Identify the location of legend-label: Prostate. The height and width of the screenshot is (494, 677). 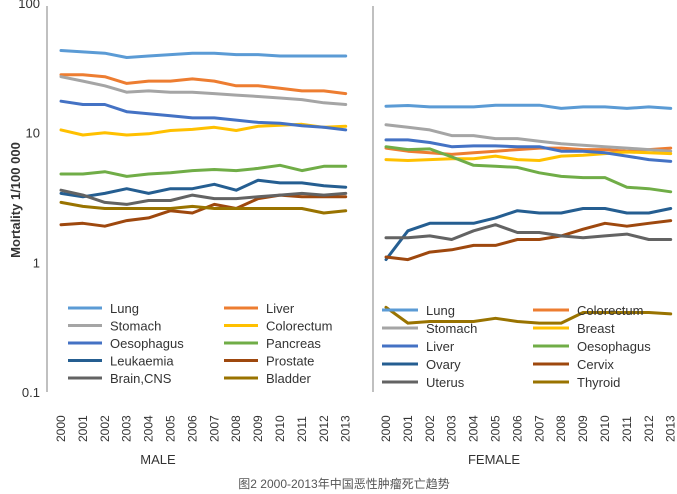
(290, 361).